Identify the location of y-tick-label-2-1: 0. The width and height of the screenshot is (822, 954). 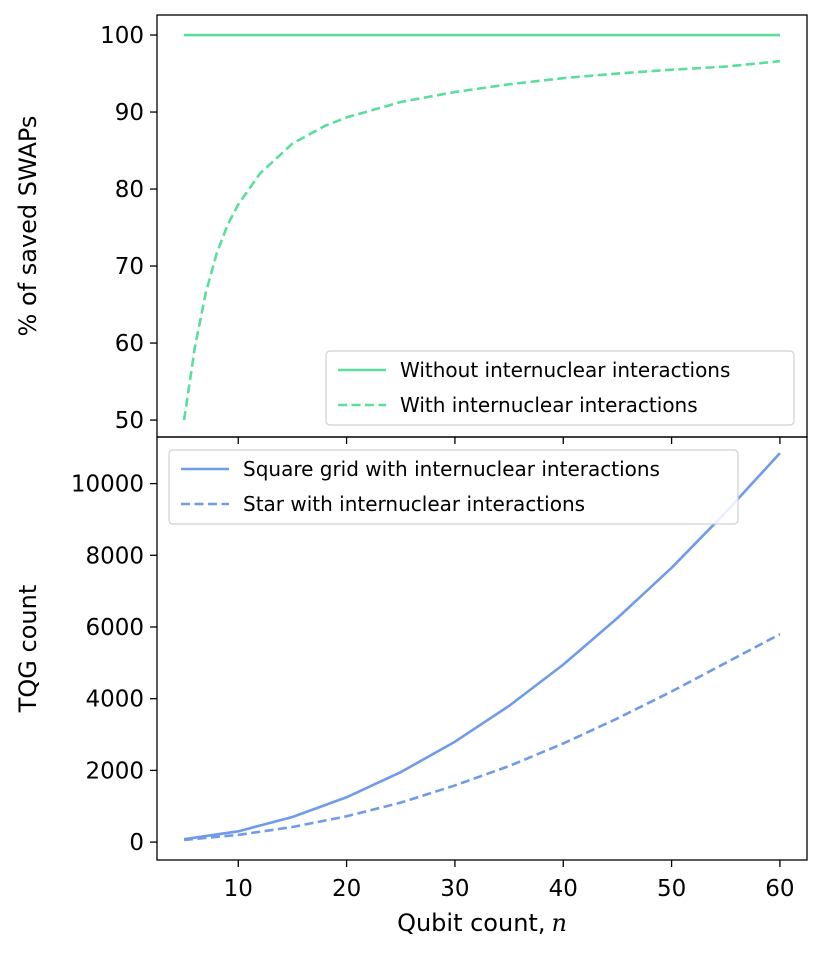
(136, 843).